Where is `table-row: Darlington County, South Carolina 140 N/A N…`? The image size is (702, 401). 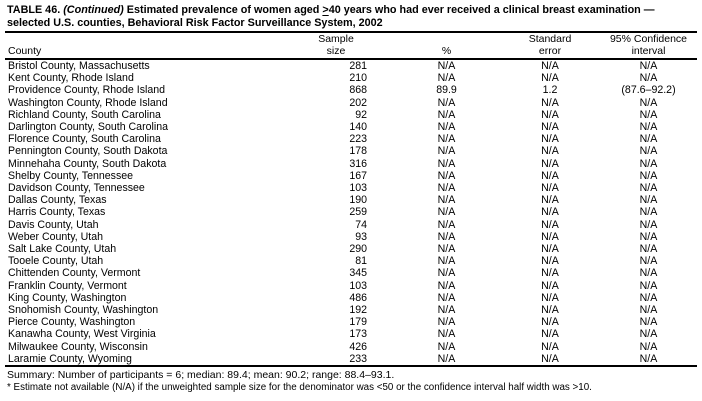
table-row: Darlington County, South Carolina 140 N/A N… is located at coordinates (351, 127).